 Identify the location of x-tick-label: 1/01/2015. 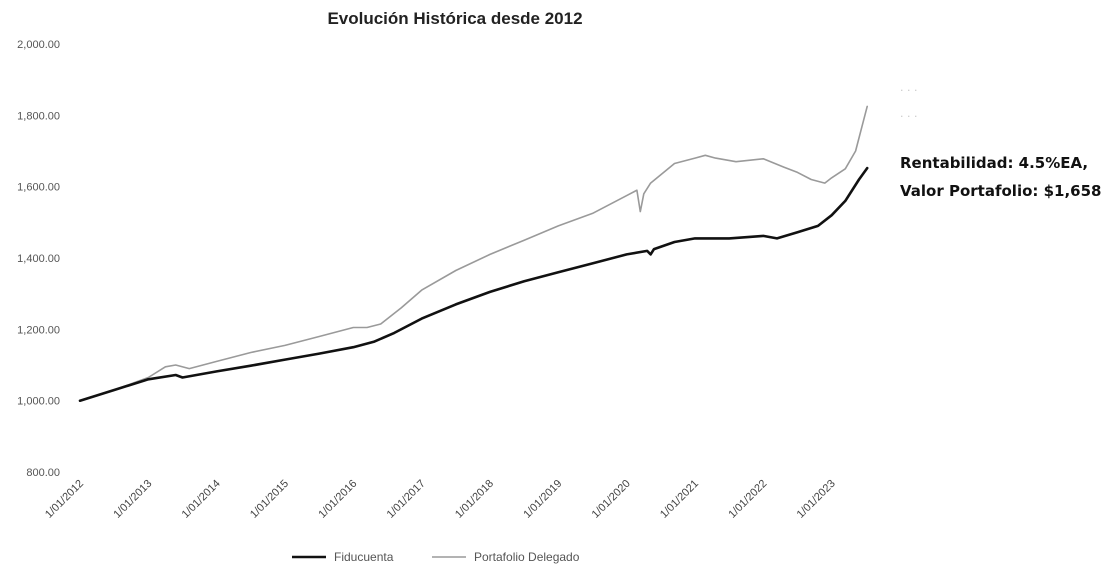
(269, 499).